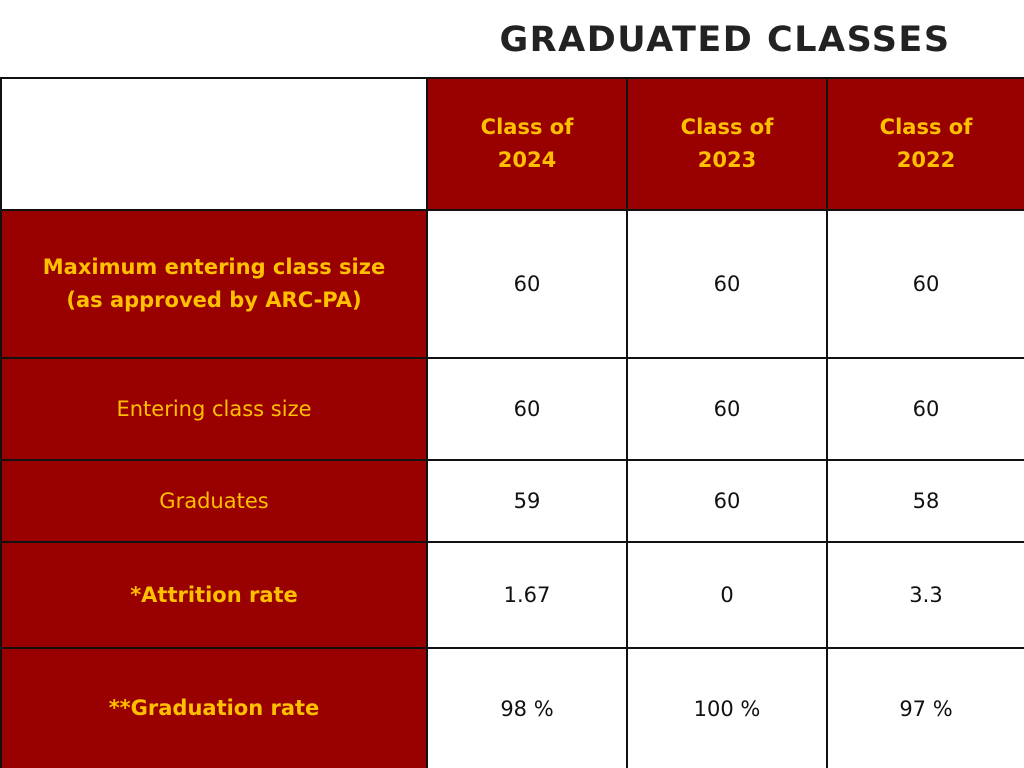  I want to click on column-header-class-of-2024: Class of 2024, so click(527, 144).